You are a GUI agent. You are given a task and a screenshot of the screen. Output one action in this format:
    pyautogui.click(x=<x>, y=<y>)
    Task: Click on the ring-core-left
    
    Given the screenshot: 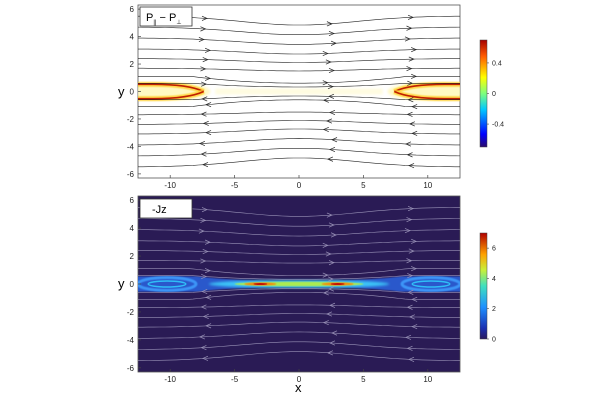 What is the action you would take?
    pyautogui.click(x=171, y=88)
    